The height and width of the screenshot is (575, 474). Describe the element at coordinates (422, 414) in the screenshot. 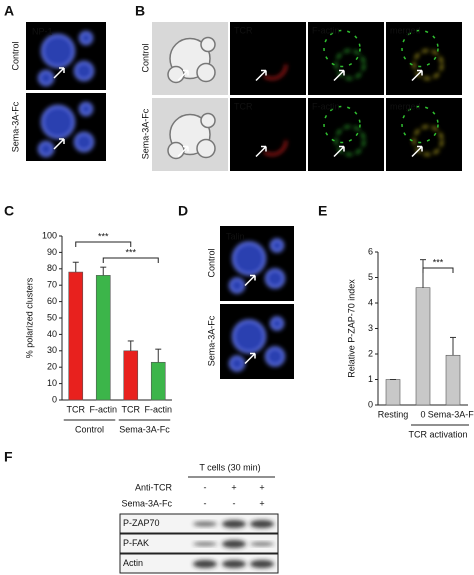

I see `x-tick-label: 0` at that location.